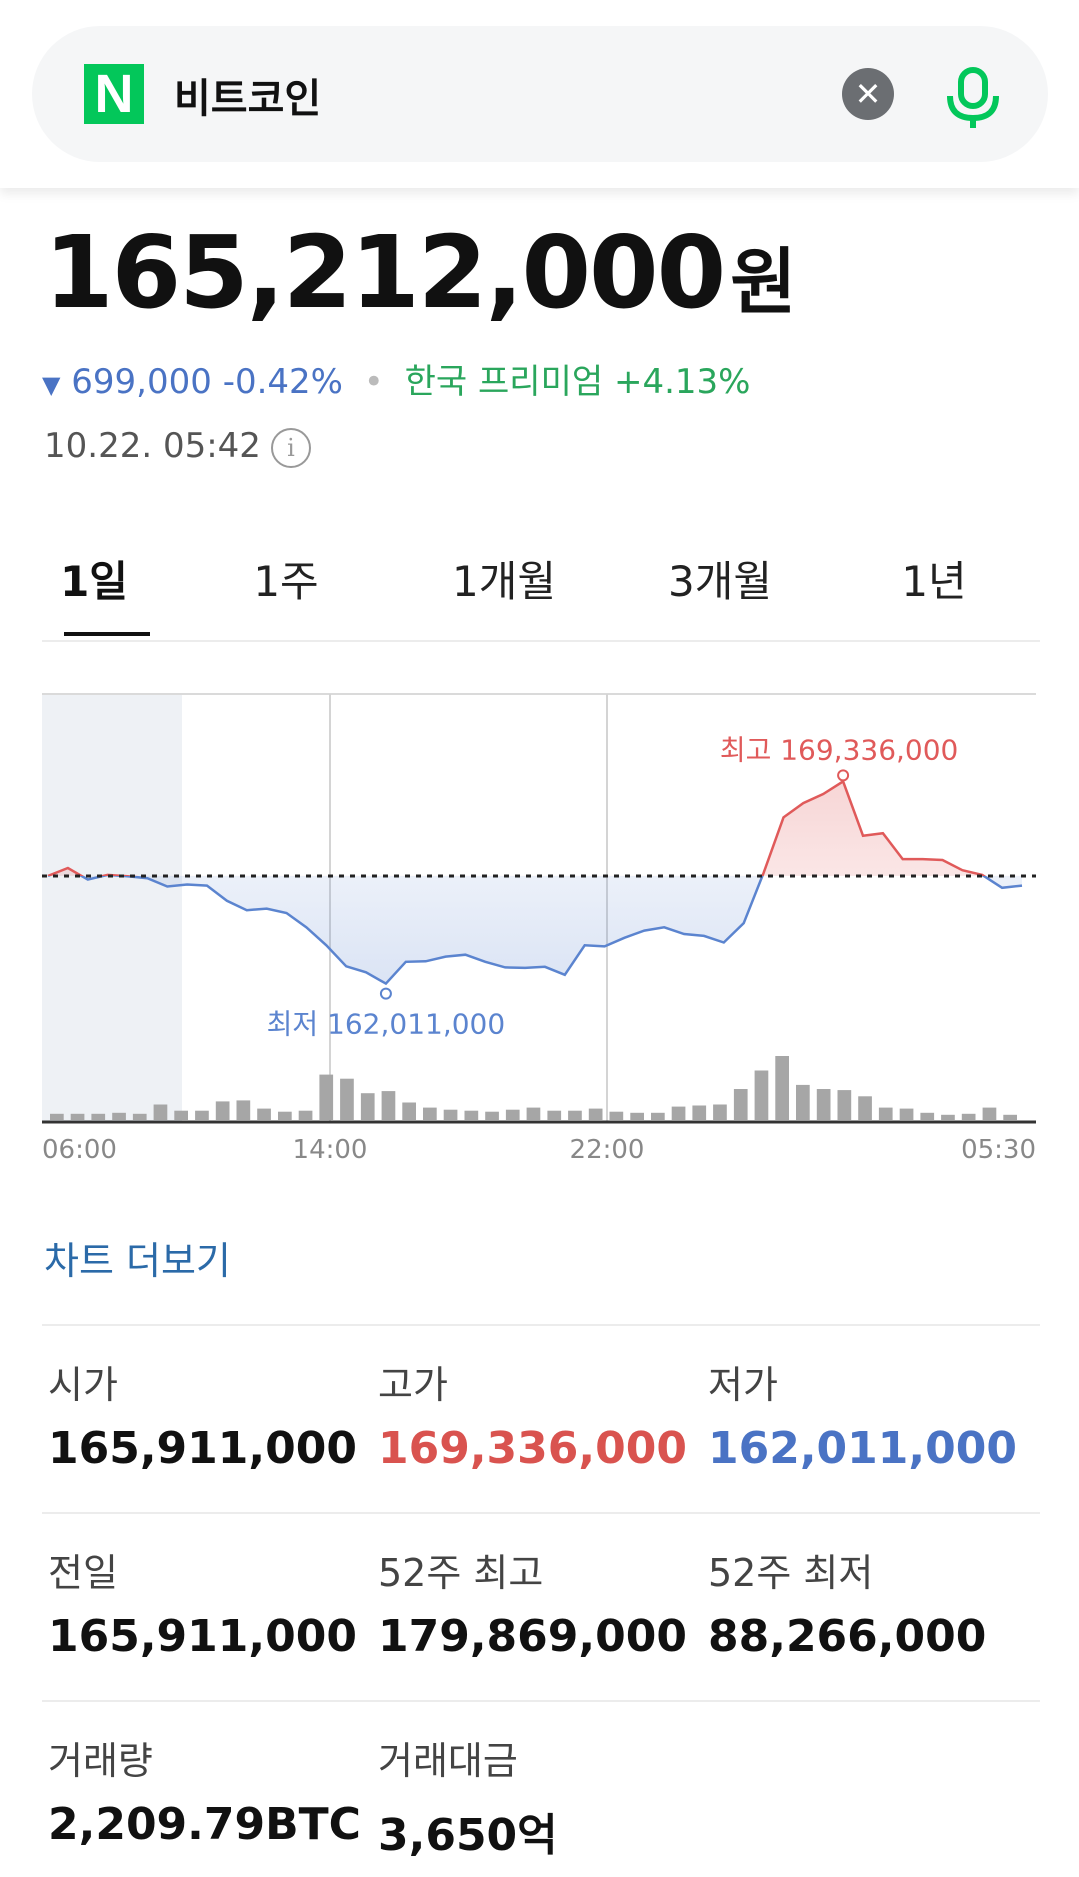  I want to click on premarket-shade, so click(112, 908).